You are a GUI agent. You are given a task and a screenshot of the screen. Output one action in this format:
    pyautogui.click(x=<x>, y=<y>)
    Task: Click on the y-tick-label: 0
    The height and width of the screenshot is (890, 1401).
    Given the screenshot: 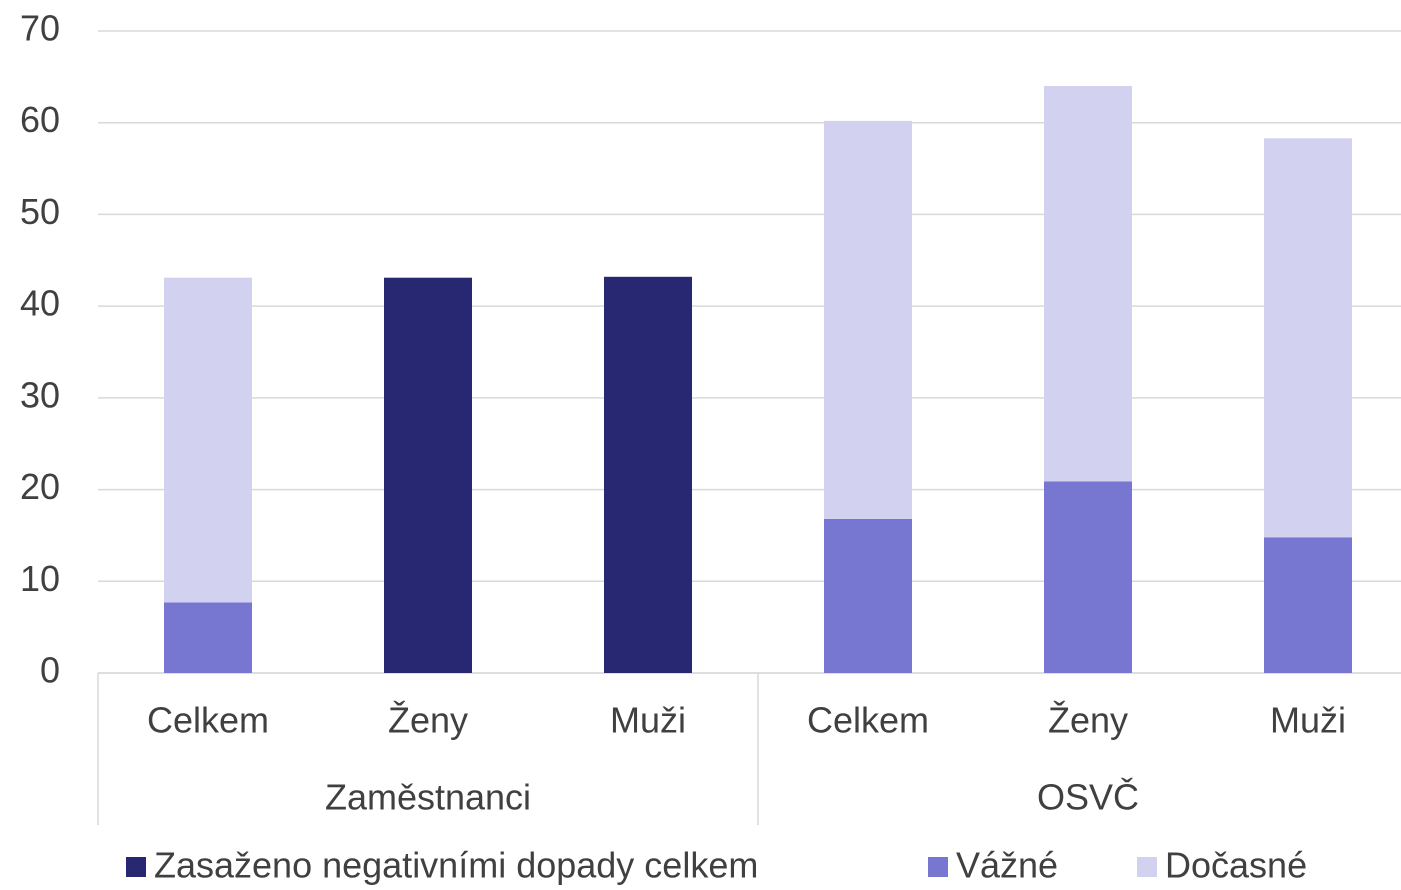 What is the action you would take?
    pyautogui.click(x=50, y=670)
    